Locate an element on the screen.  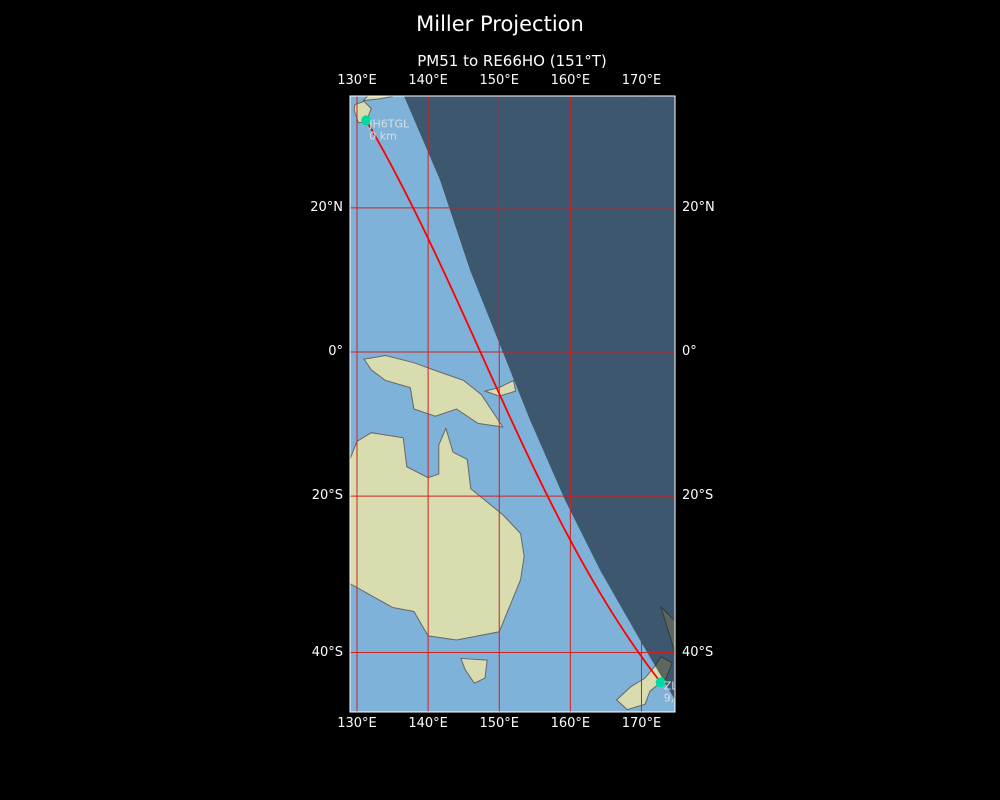
station-distance: 9,315 km is located at coordinates (690, 697).